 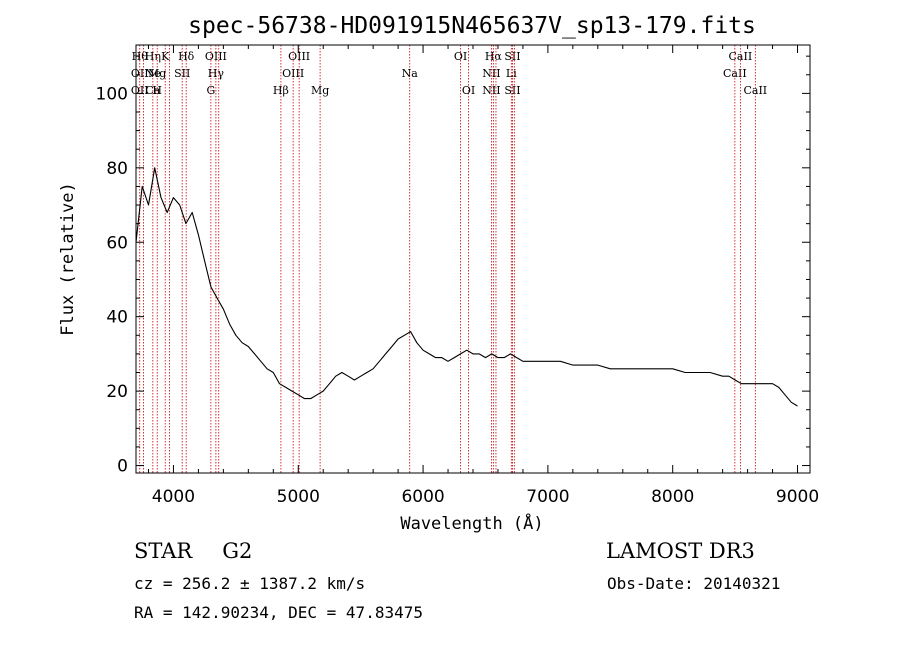 I want to click on y-tick-label: 40, so click(x=117, y=318).